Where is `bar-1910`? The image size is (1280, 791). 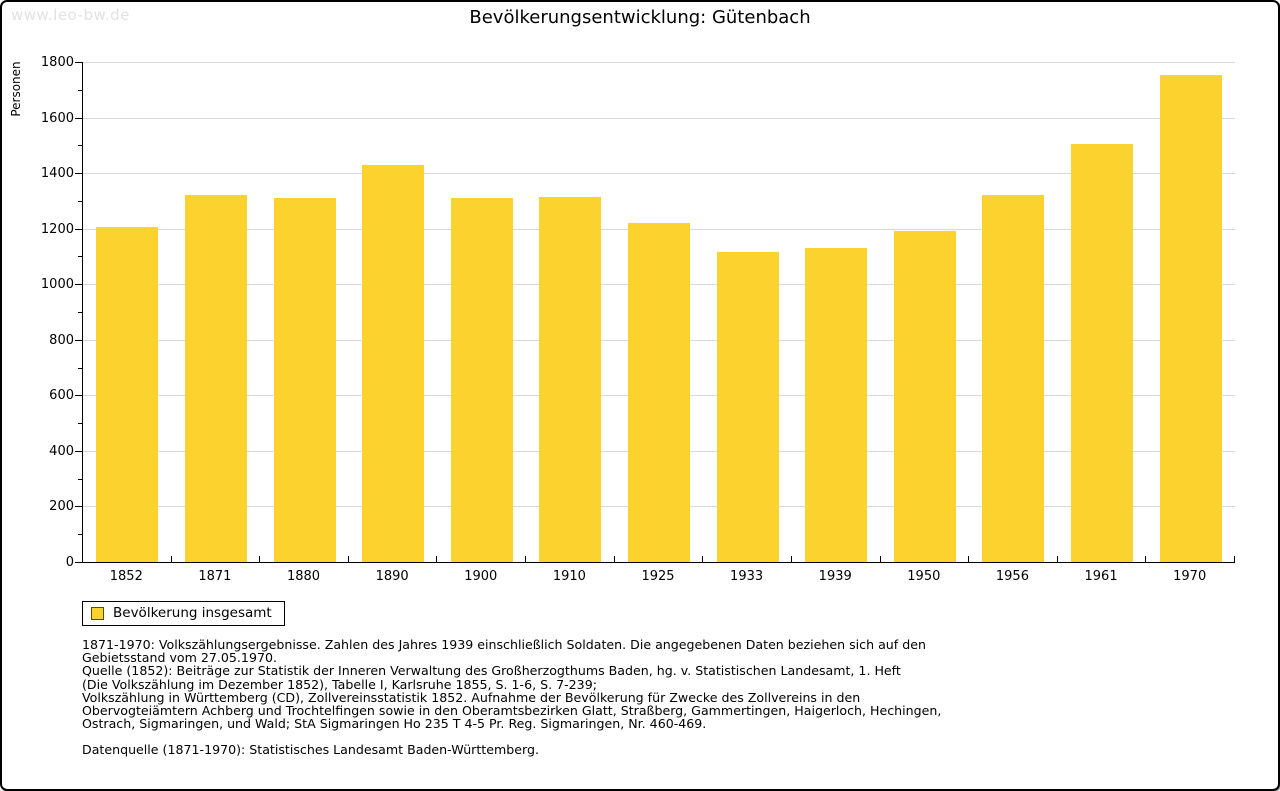 bar-1910 is located at coordinates (570, 379).